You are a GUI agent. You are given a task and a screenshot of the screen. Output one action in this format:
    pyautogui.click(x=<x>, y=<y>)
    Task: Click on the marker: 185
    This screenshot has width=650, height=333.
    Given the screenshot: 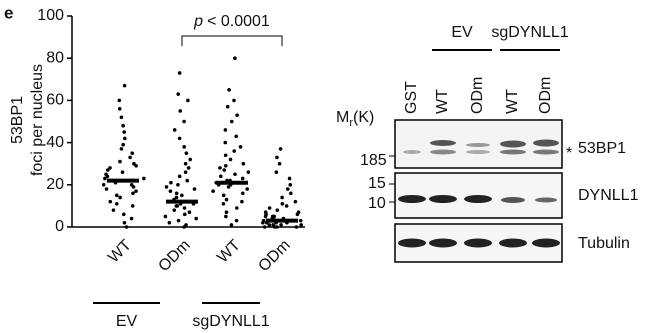 What is the action you would take?
    pyautogui.click(x=373, y=160)
    